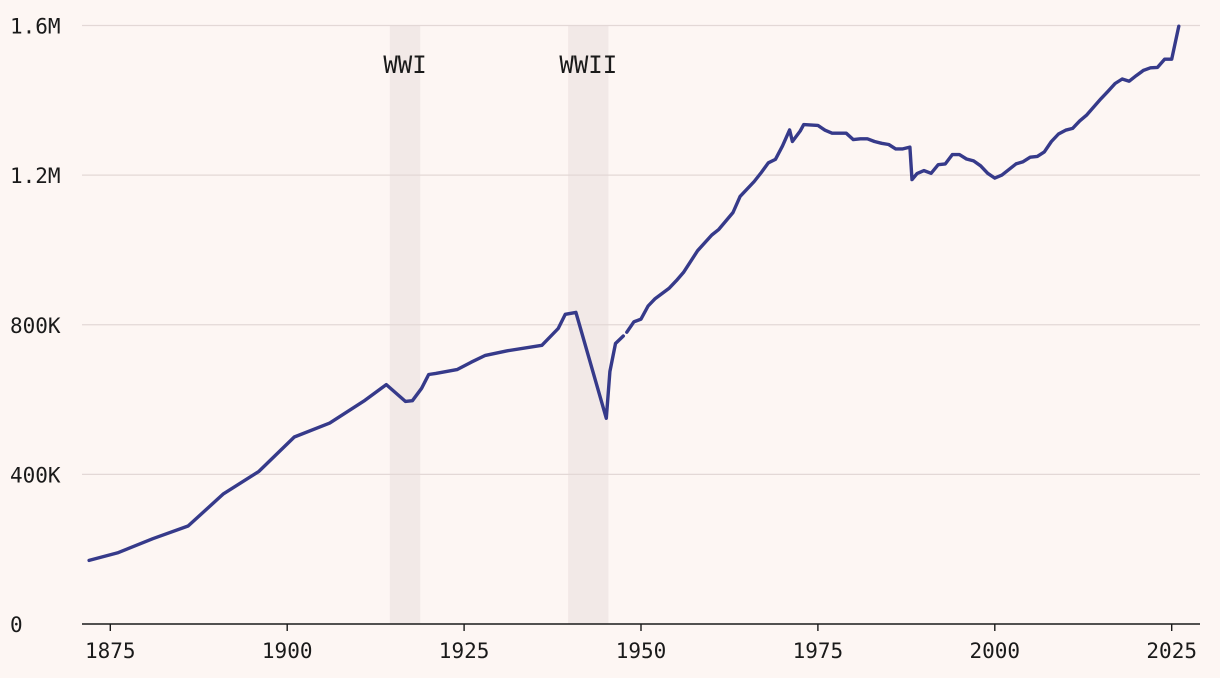 The height and width of the screenshot is (678, 1220). Describe the element at coordinates (818, 651) in the screenshot. I see `x-tick-label: 1975` at that location.